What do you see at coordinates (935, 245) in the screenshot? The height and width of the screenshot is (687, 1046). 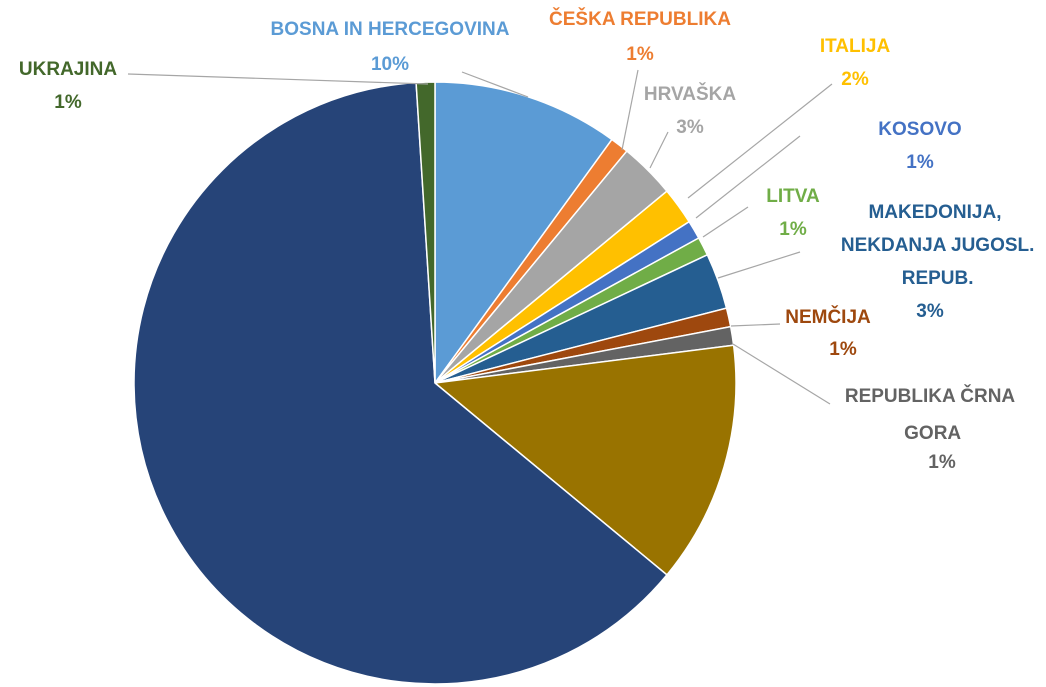 I see `slice-label: MAKEDONIJA, NEKDANJA JUGOSL. REPUB.` at bounding box center [935, 245].